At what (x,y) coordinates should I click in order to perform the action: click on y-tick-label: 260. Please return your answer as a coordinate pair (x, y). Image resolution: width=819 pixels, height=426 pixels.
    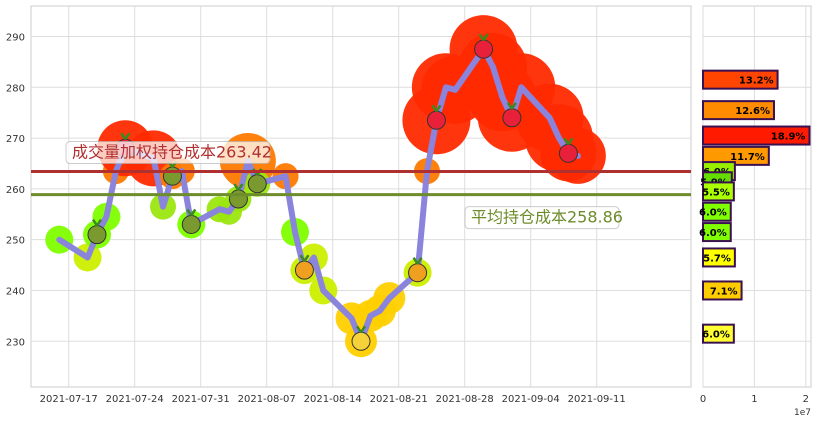
    Looking at the image, I should click on (15, 190).